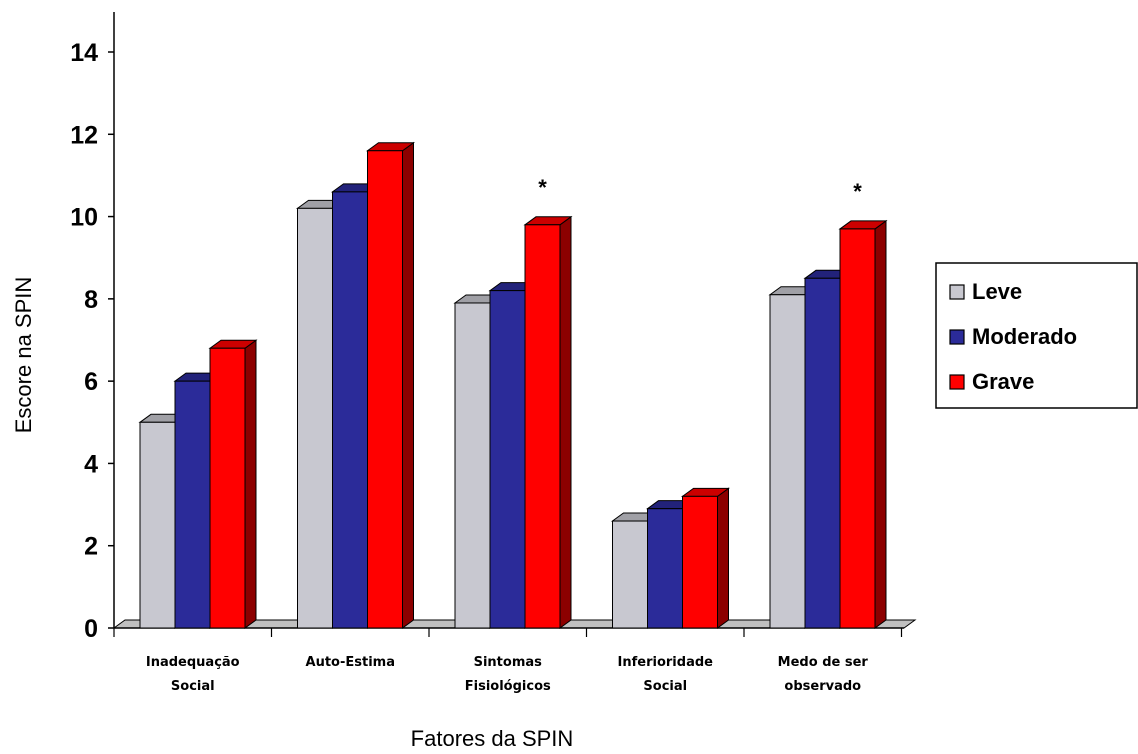  I want to click on y-tick-label: 4, so click(91, 464).